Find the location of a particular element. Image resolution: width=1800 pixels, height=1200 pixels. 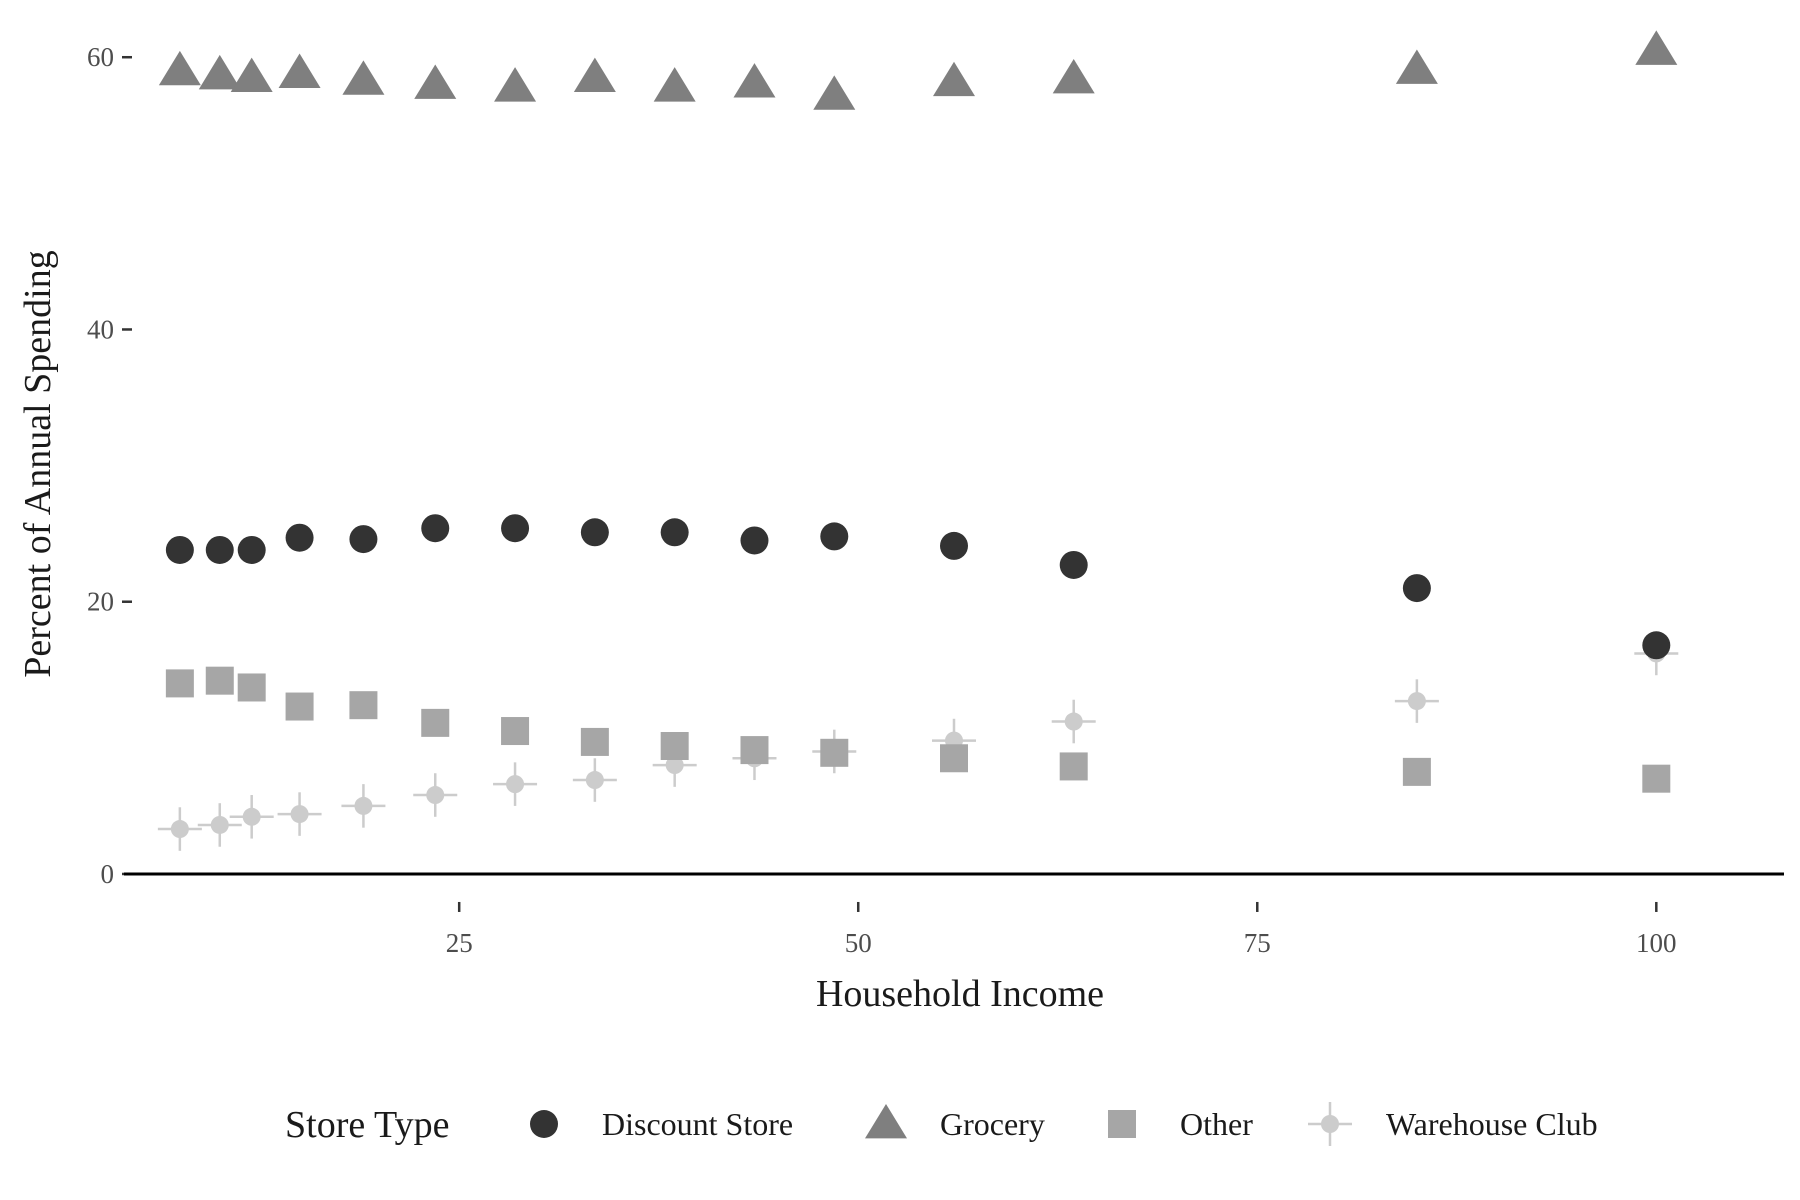

x-tick-label: 100 is located at coordinates (1656, 943).